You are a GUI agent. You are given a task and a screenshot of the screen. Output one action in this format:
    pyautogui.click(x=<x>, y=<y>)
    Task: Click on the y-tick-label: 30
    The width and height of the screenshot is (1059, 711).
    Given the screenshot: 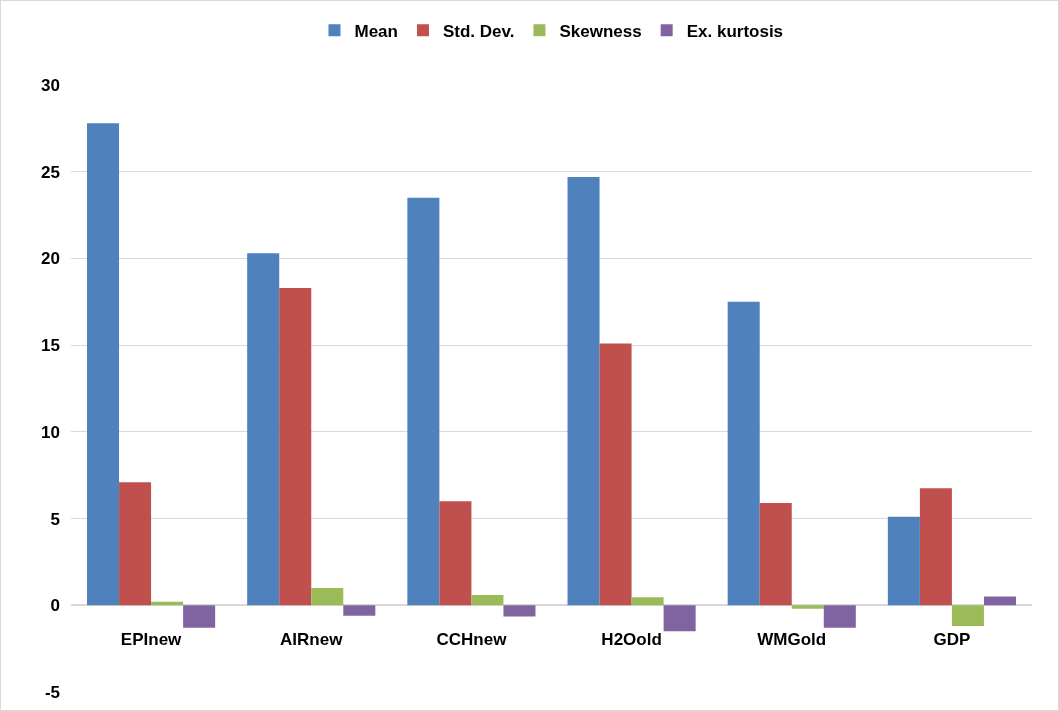 What is the action you would take?
    pyautogui.click(x=50, y=85)
    